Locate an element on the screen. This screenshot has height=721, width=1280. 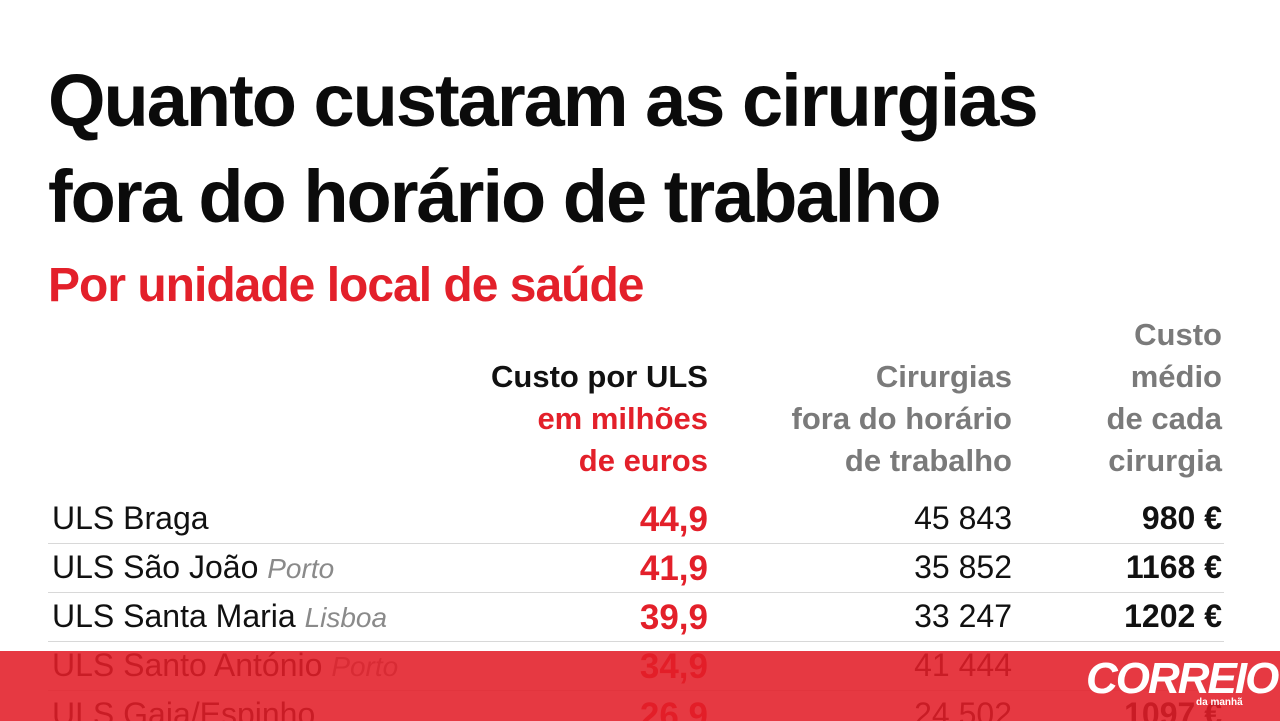
table-row: ULS São João Porto 41,9 35 852 1168 € is located at coordinates (636, 568).